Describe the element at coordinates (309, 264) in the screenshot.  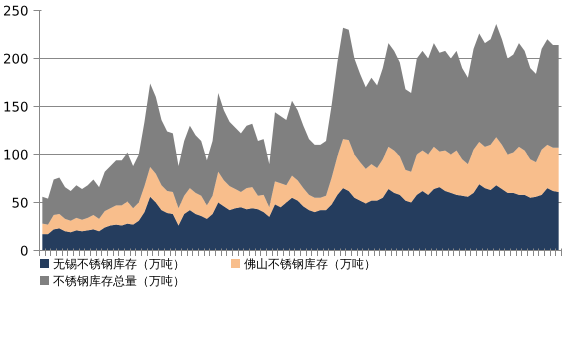
I see `legend-label: 佛山不锈钢库存（万吨）` at that location.